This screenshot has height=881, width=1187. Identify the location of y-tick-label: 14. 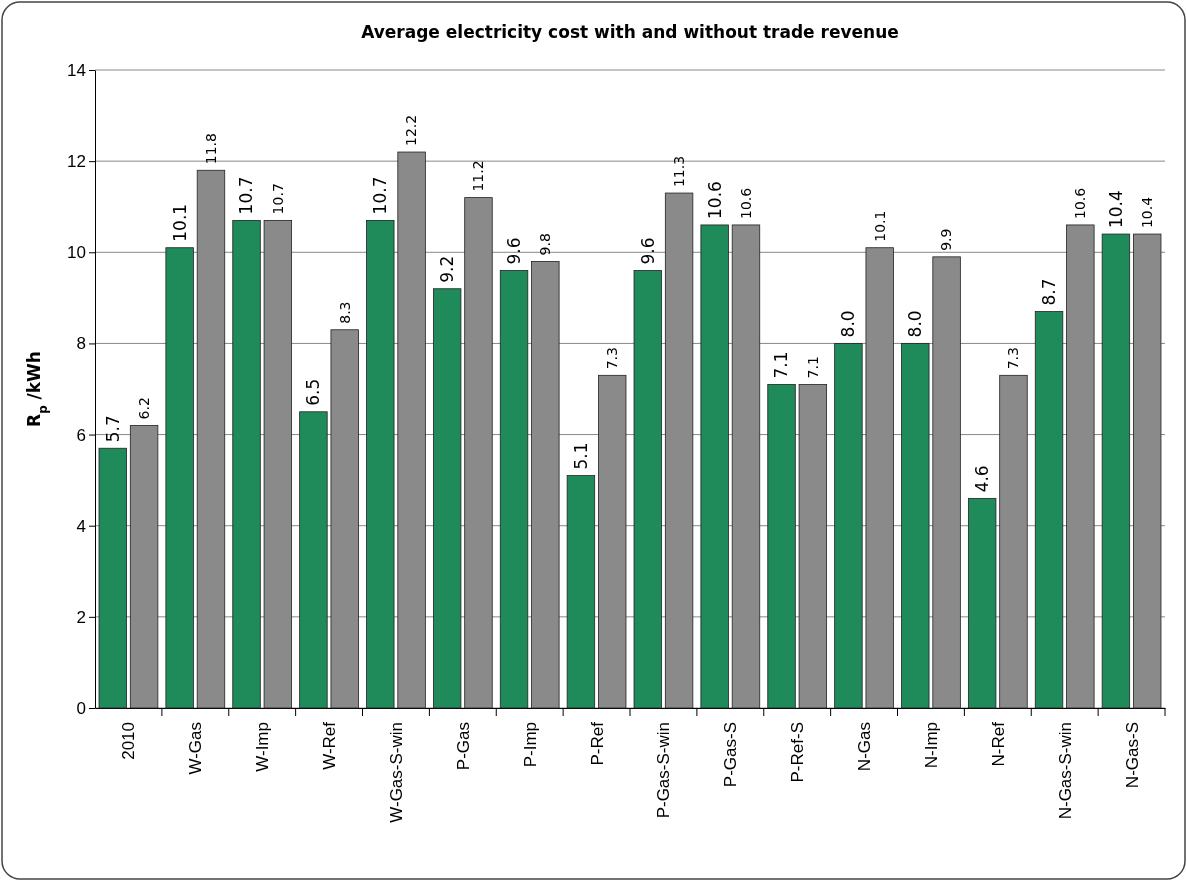
(76, 70).